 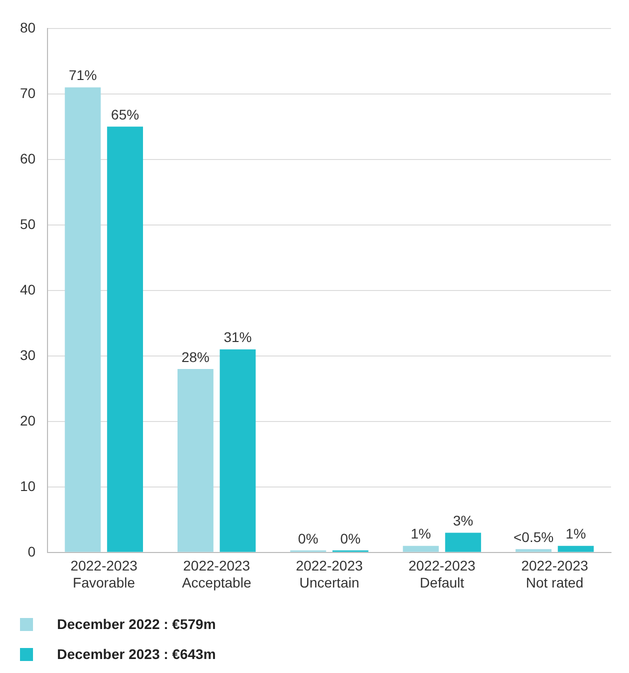 I want to click on x-tick-label: 2022-2023 Not rated, so click(x=554, y=574).